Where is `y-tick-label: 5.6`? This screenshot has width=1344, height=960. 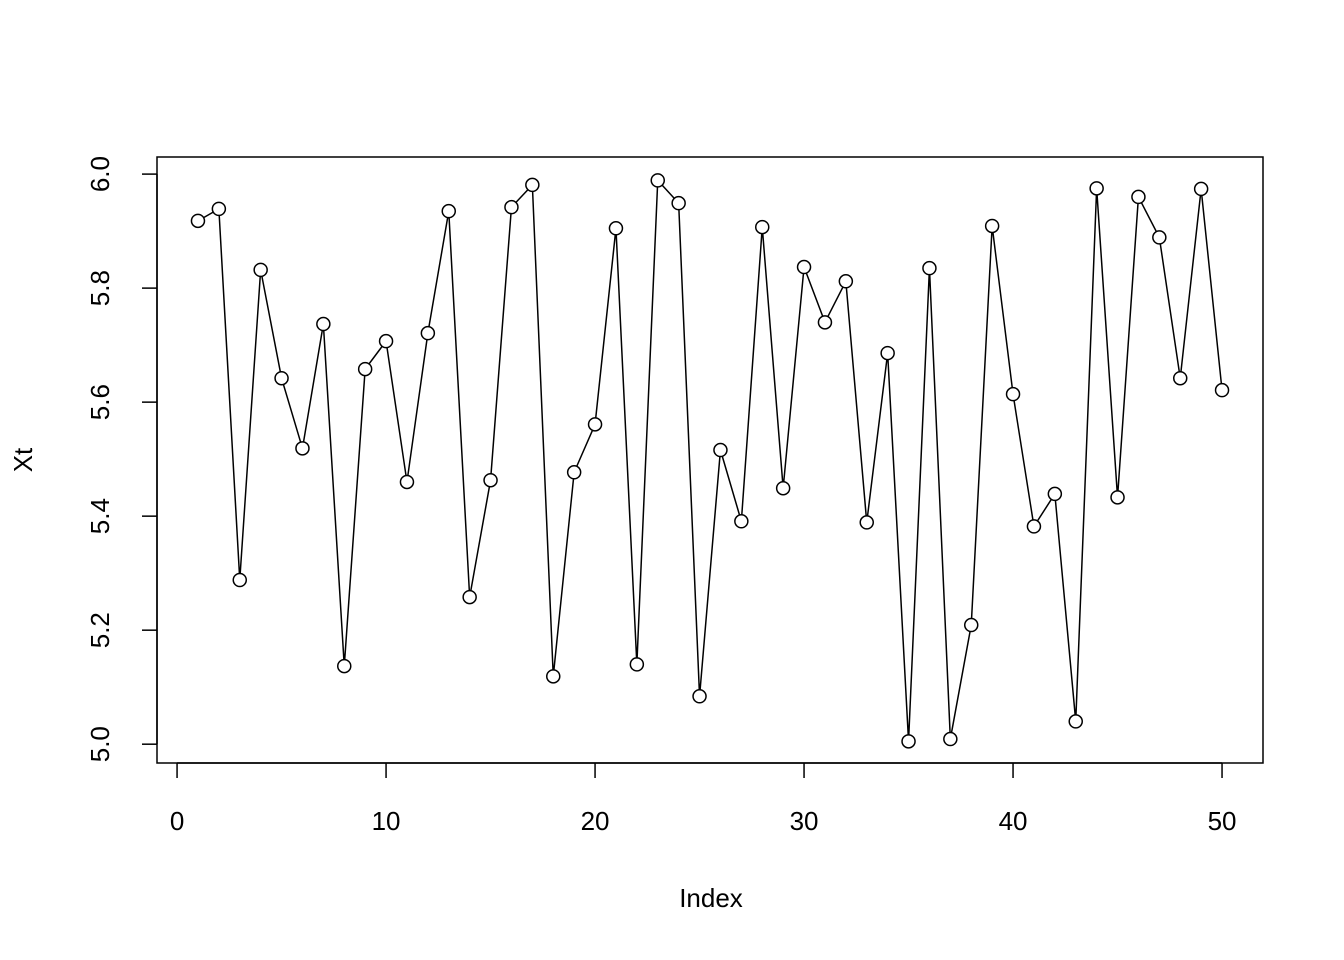 y-tick-label: 5.6 is located at coordinates (100, 402).